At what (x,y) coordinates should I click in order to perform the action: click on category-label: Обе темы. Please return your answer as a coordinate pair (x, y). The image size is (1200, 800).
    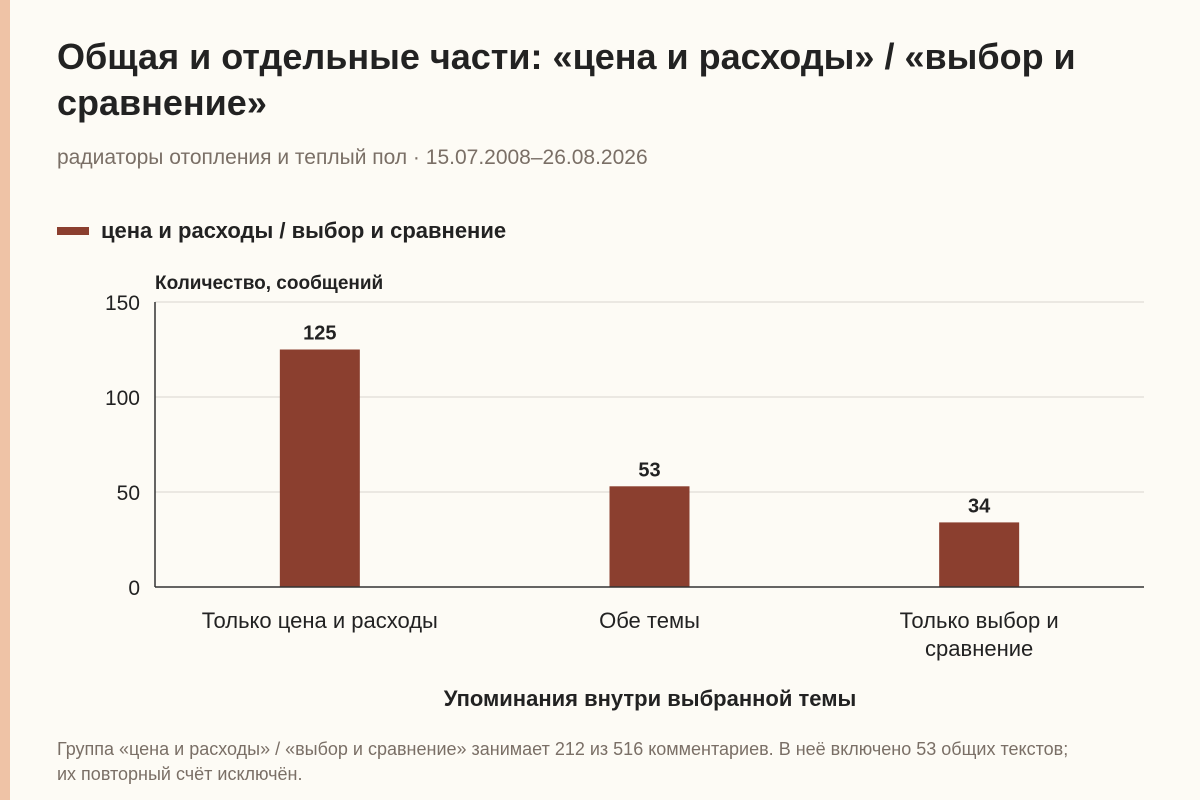
    Looking at the image, I should click on (649, 620).